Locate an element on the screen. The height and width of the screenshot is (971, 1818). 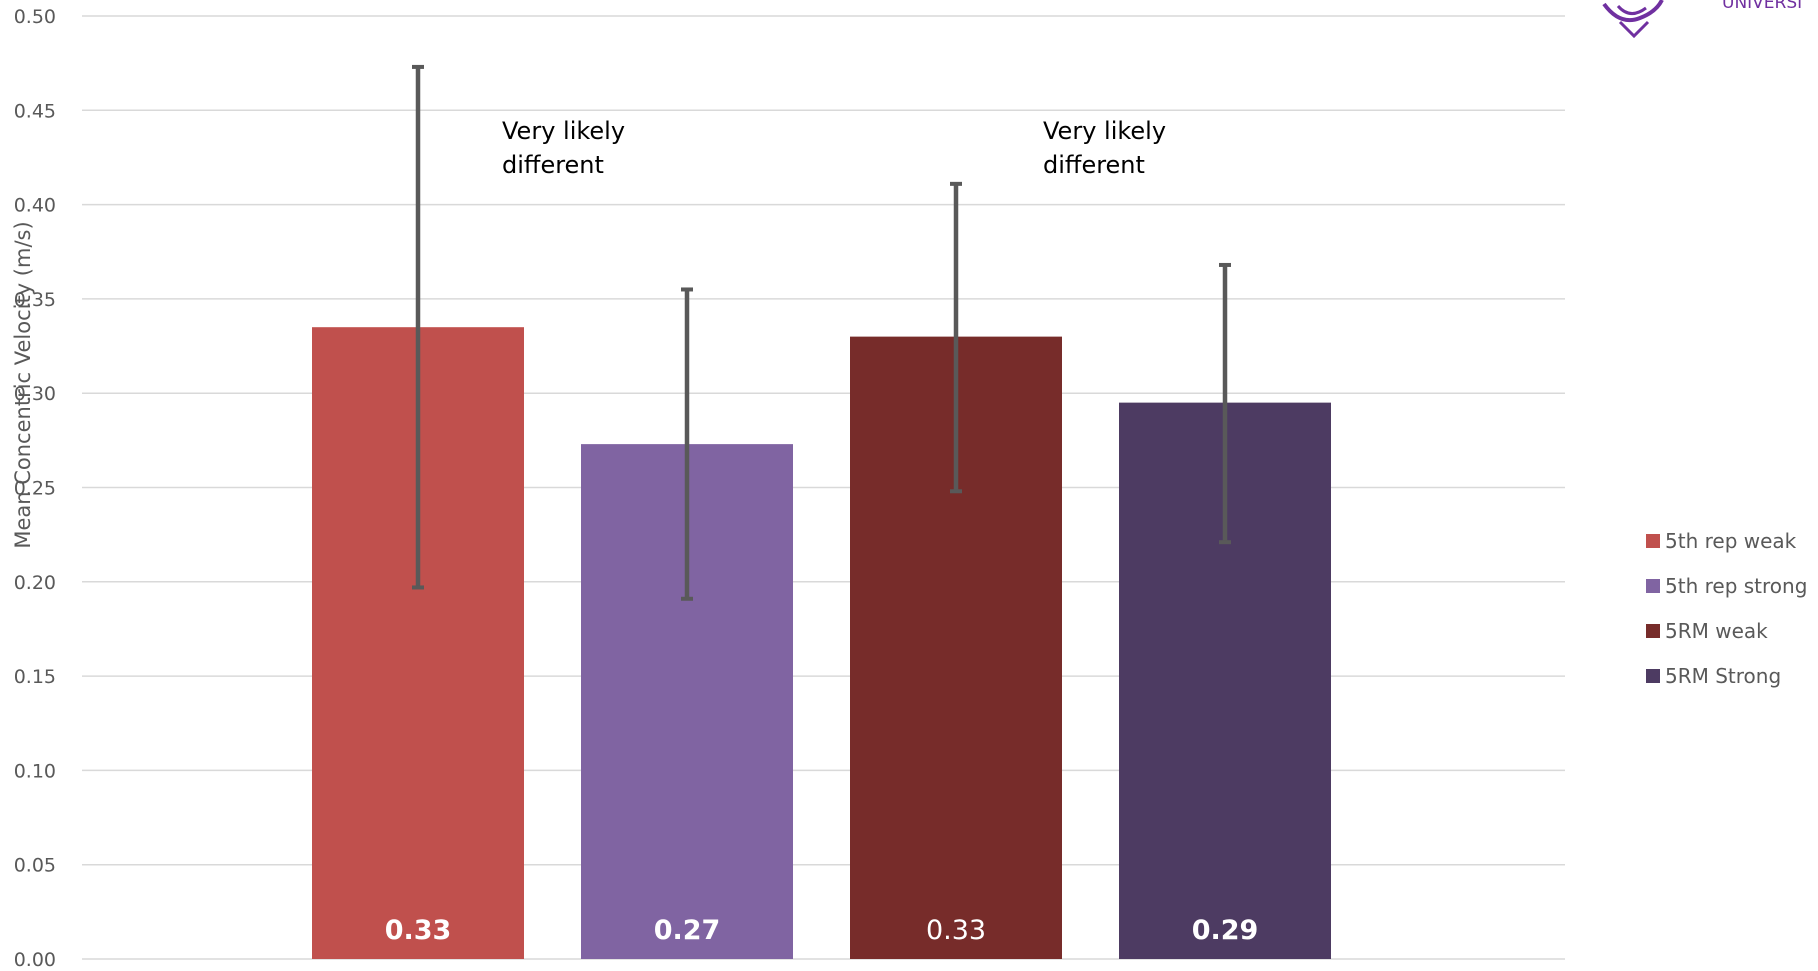
y-axis-title: Mean Concentric Velocity (m/s) is located at coordinates (23, 384).